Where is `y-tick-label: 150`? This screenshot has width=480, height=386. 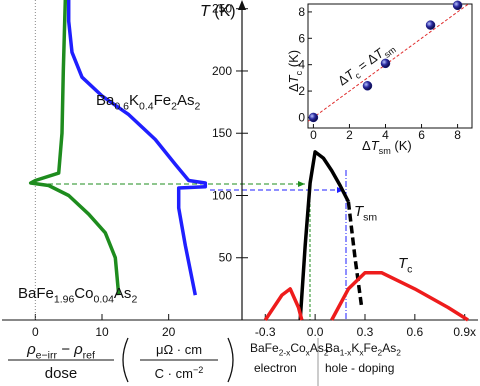 y-tick-label: 150 is located at coordinates (222, 133).